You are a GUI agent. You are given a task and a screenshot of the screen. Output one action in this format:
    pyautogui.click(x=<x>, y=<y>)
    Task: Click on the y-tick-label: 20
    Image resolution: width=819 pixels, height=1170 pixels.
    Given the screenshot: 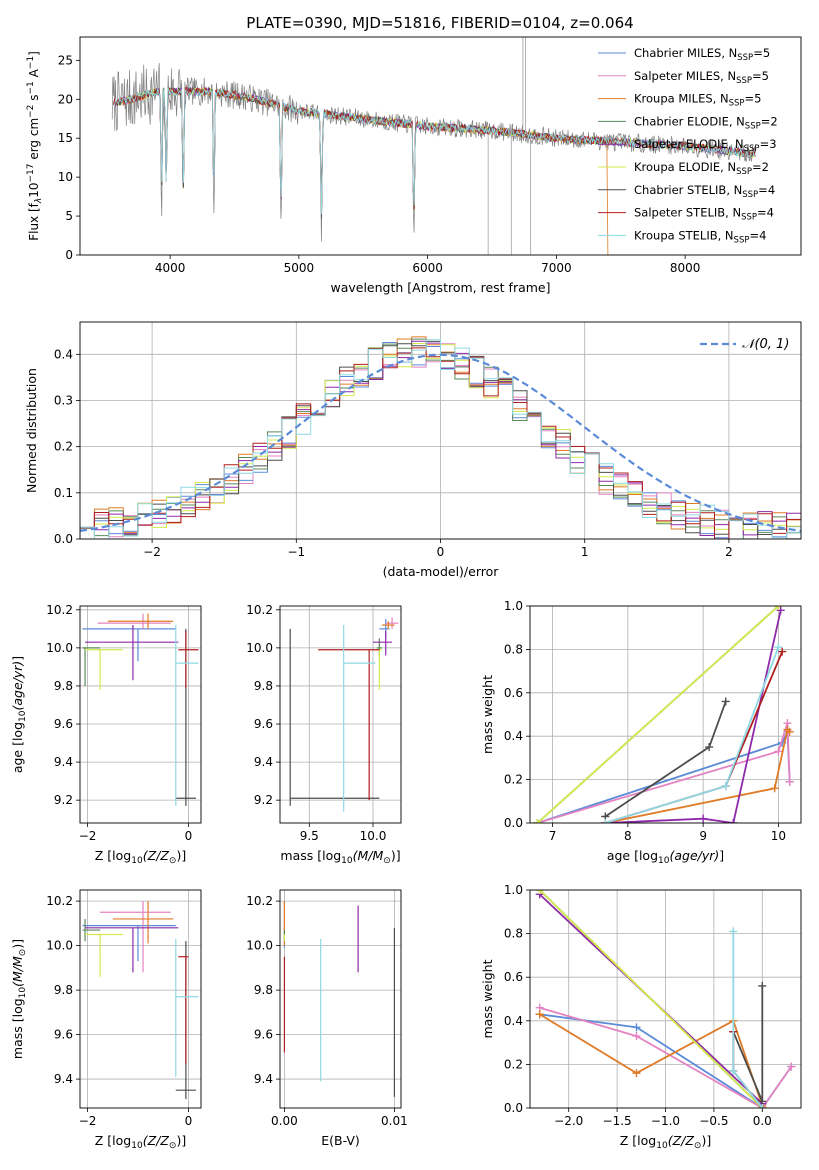 What is the action you would take?
    pyautogui.click(x=65, y=99)
    